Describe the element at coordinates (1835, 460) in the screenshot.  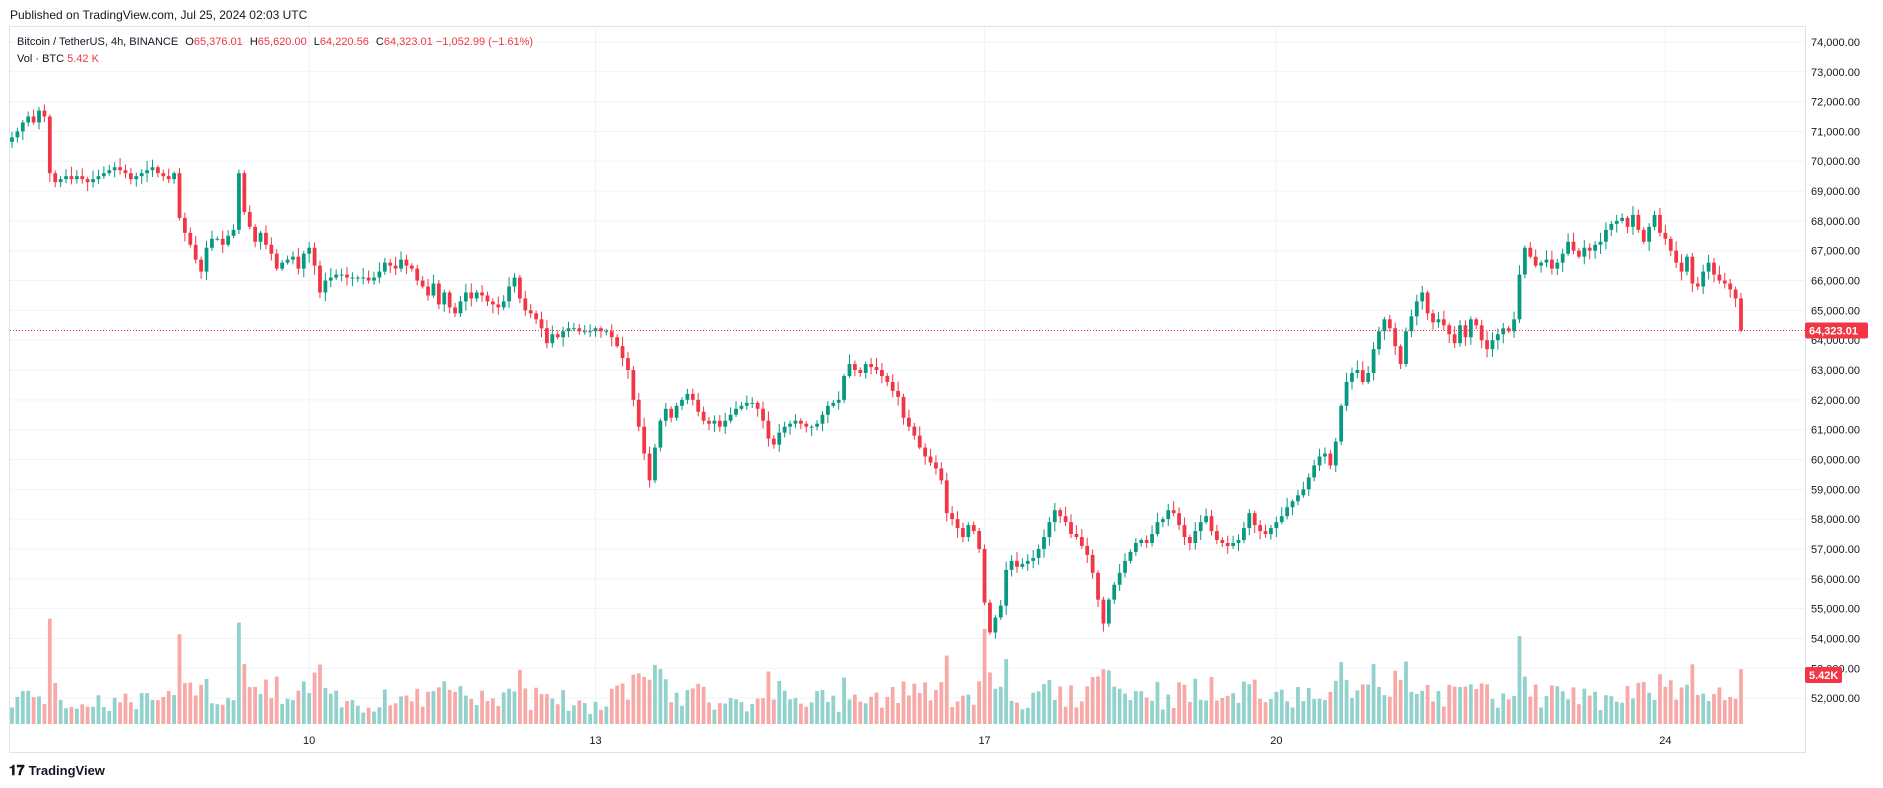
I see `y-tick-label: 60,000.00` at that location.